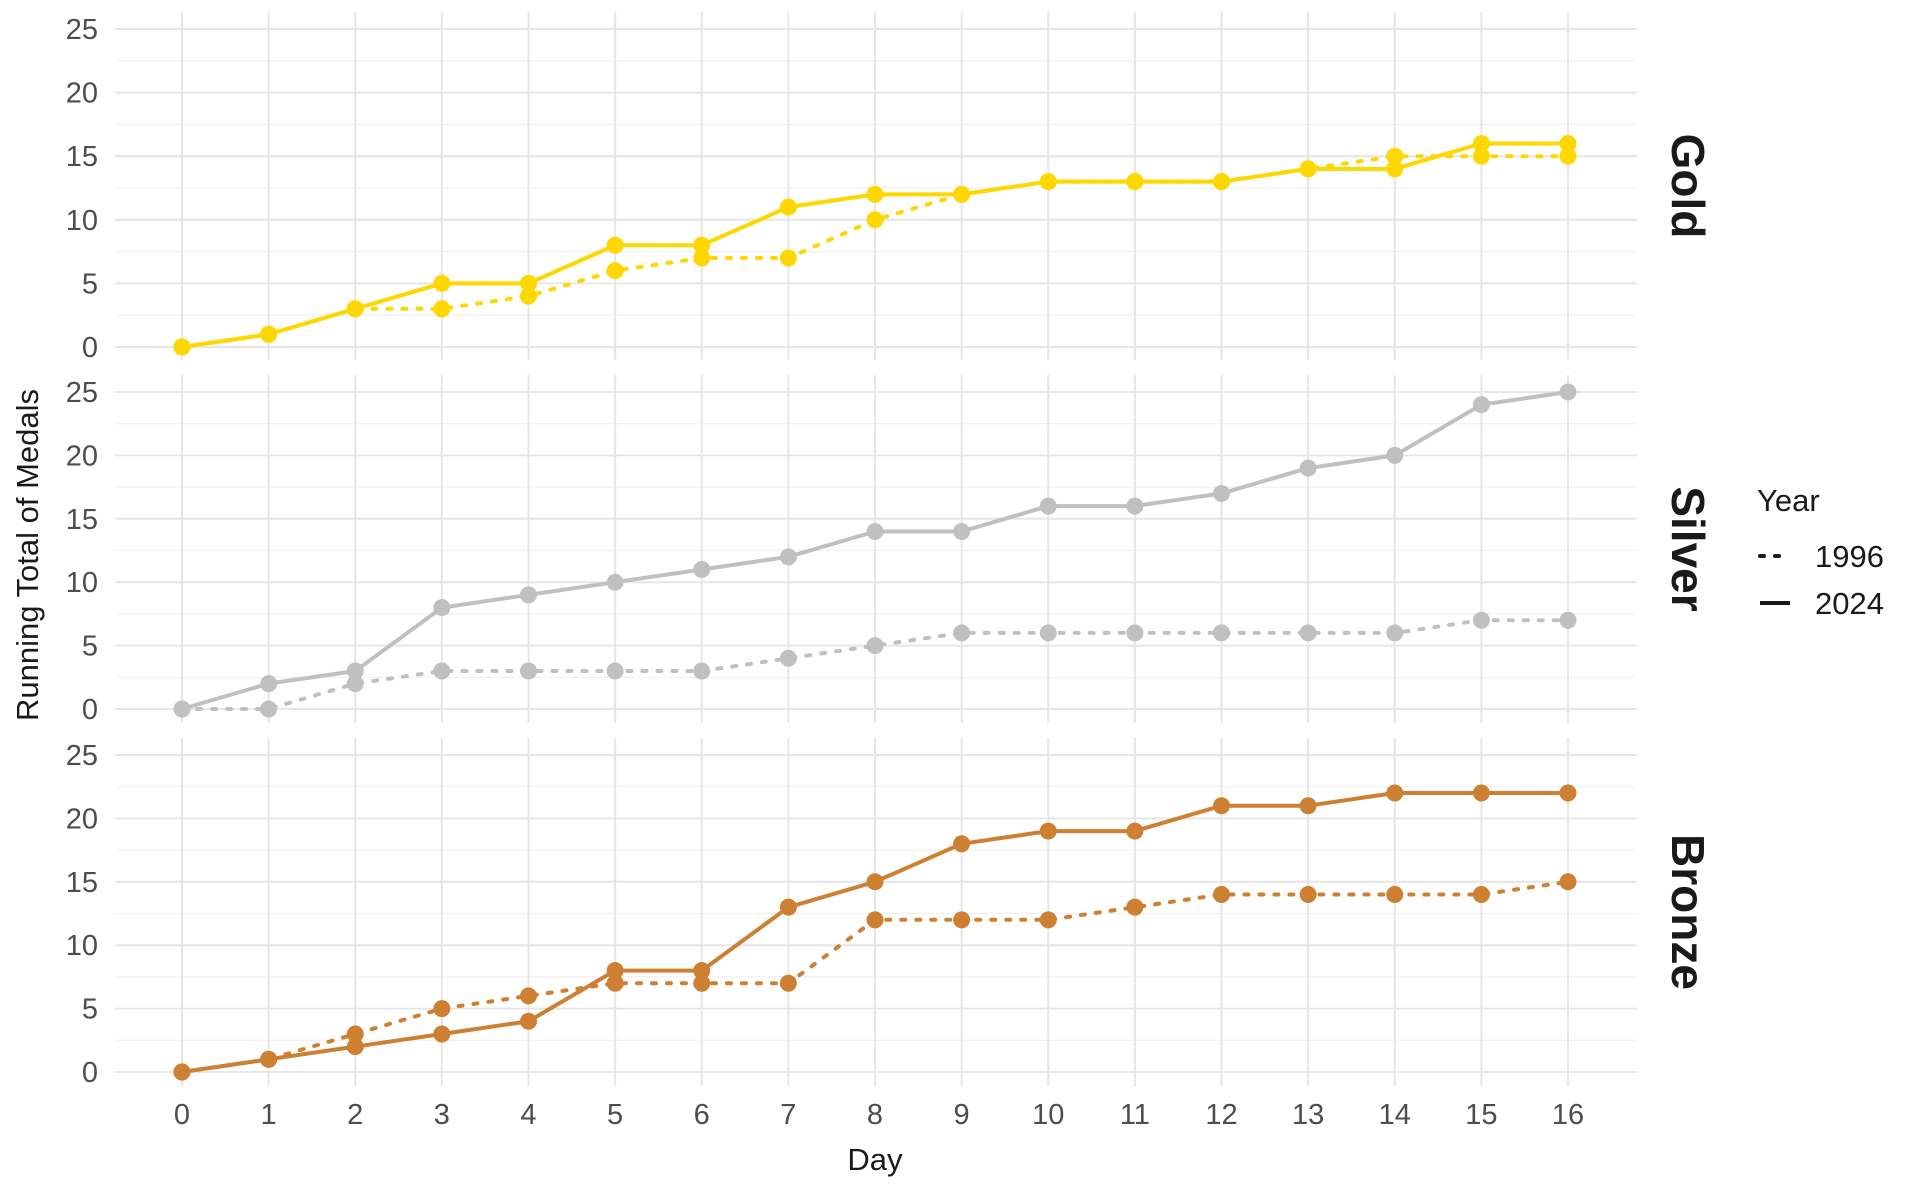 Image resolution: width=1920 pixels, height=1186 pixels. I want to click on legend-label: 2024, so click(1849, 603).